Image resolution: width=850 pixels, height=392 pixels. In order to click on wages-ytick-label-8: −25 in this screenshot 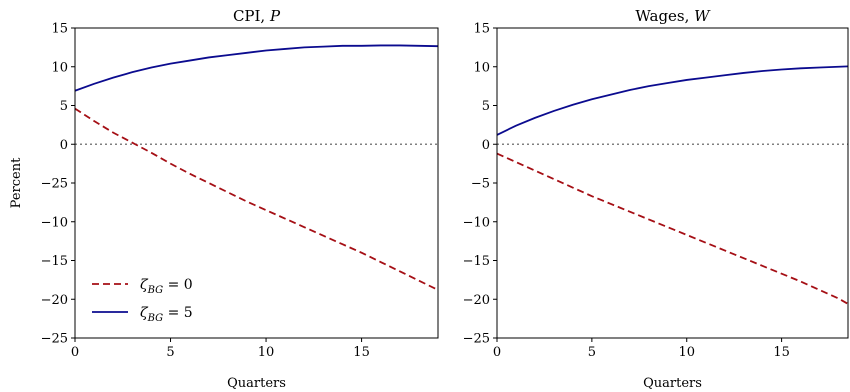, I will do `click(476, 339)`.